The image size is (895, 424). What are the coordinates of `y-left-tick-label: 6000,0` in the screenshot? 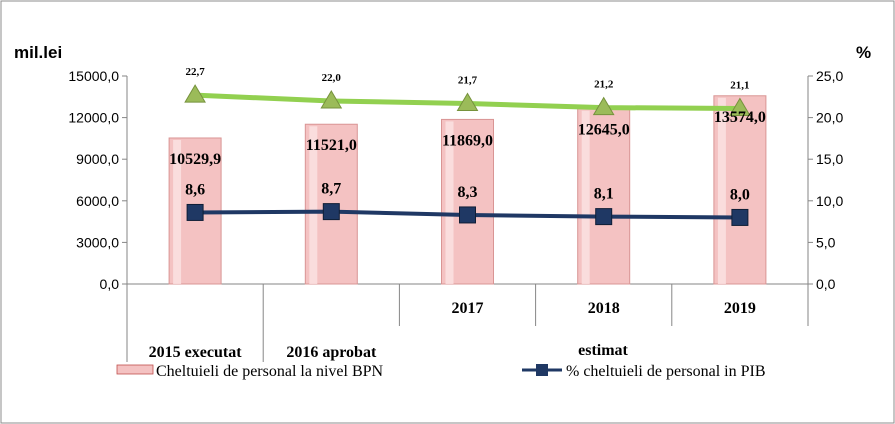 It's located at (97, 201).